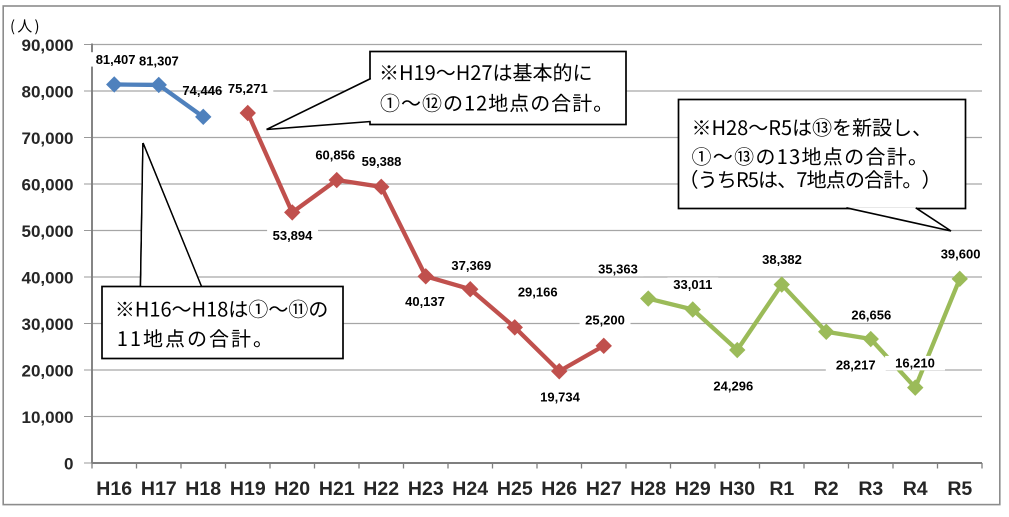 The height and width of the screenshot is (517, 1009). What do you see at coordinates (826, 489) in the screenshot?
I see `svg-text: R2` at bounding box center [826, 489].